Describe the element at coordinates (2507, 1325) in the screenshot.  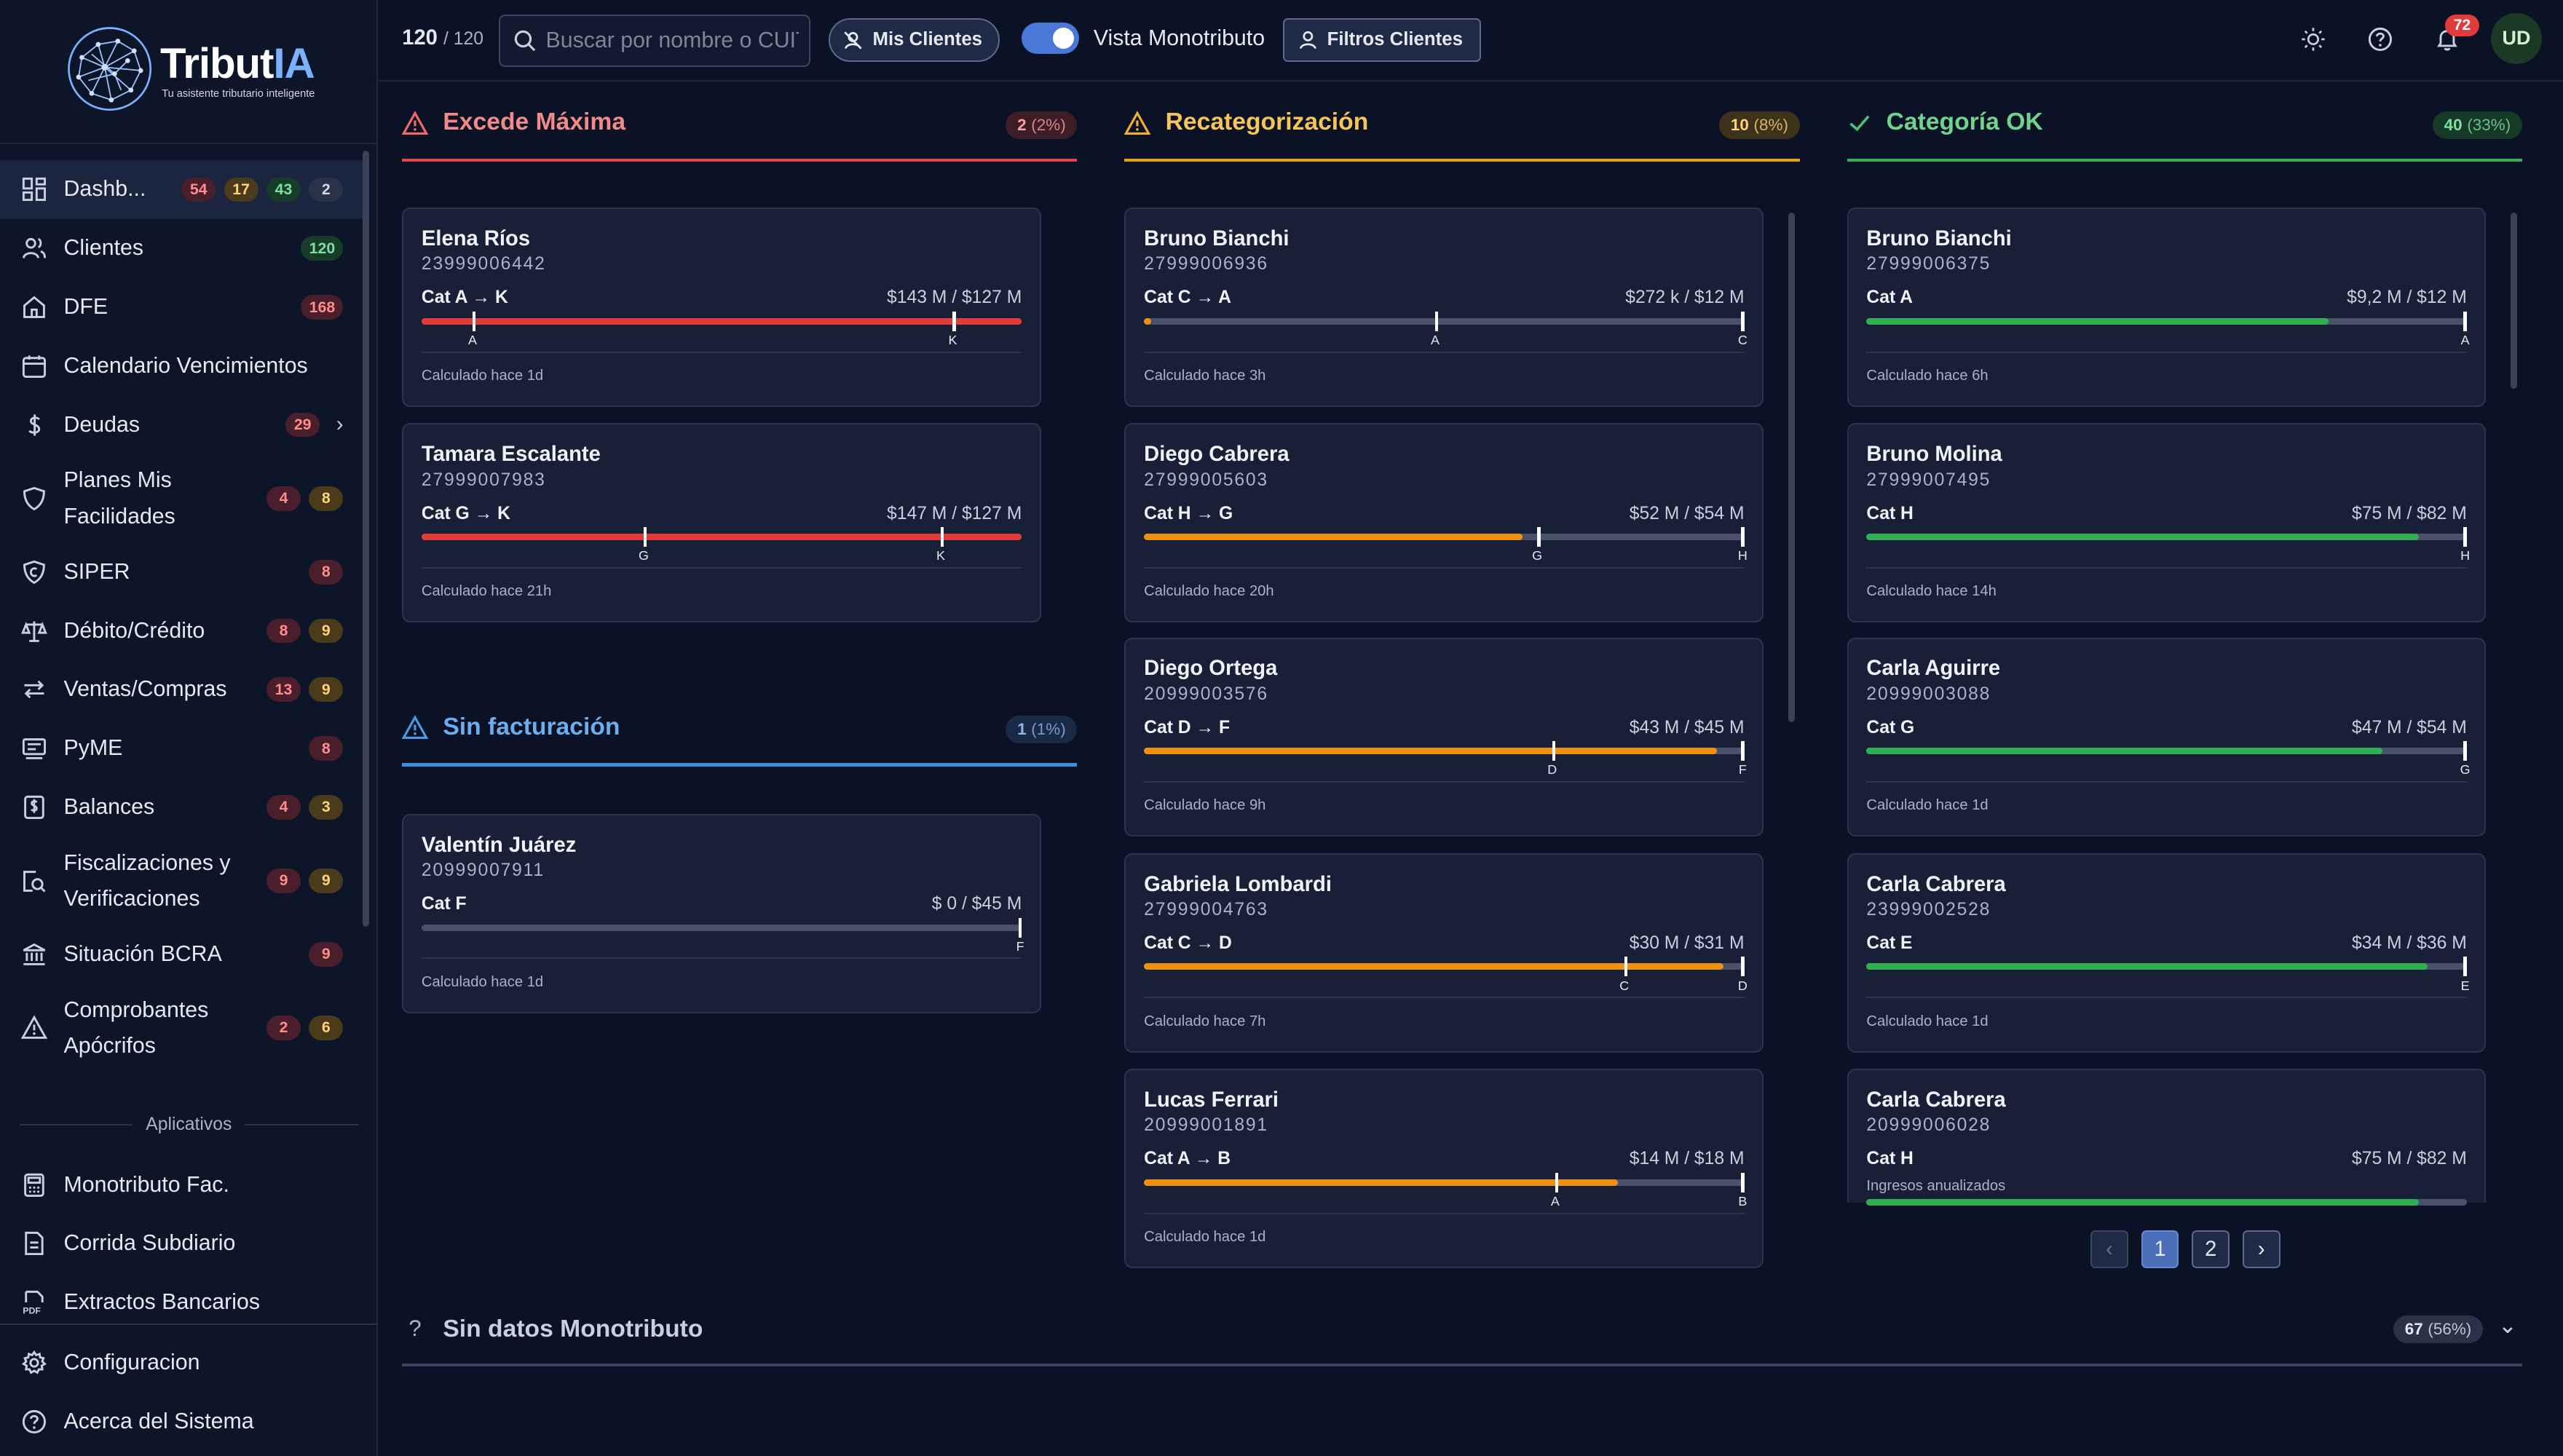
I see `chevron-down-icon: ⌄` at that location.